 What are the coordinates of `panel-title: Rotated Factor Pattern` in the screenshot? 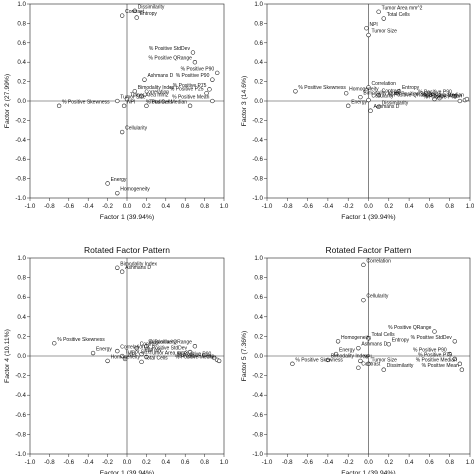 It's located at (369, 250).